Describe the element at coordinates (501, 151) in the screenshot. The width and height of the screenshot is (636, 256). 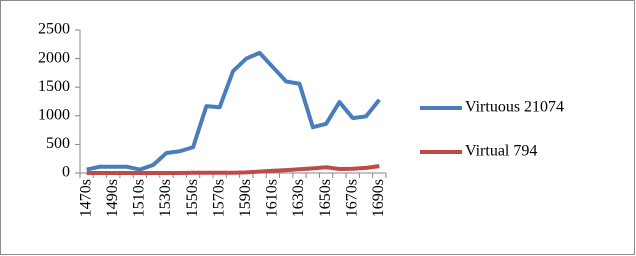
I see `legend-label: Virtual 794` at that location.